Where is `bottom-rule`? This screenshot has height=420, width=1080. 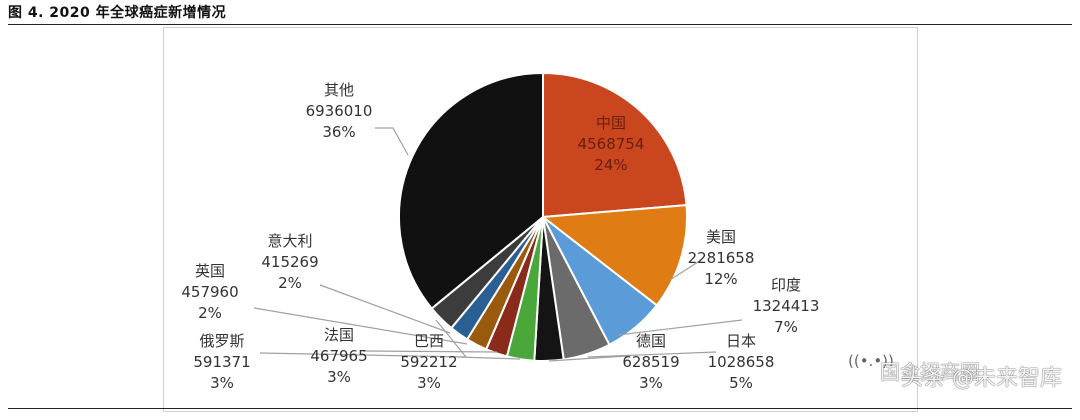
bottom-rule is located at coordinates (540, 408).